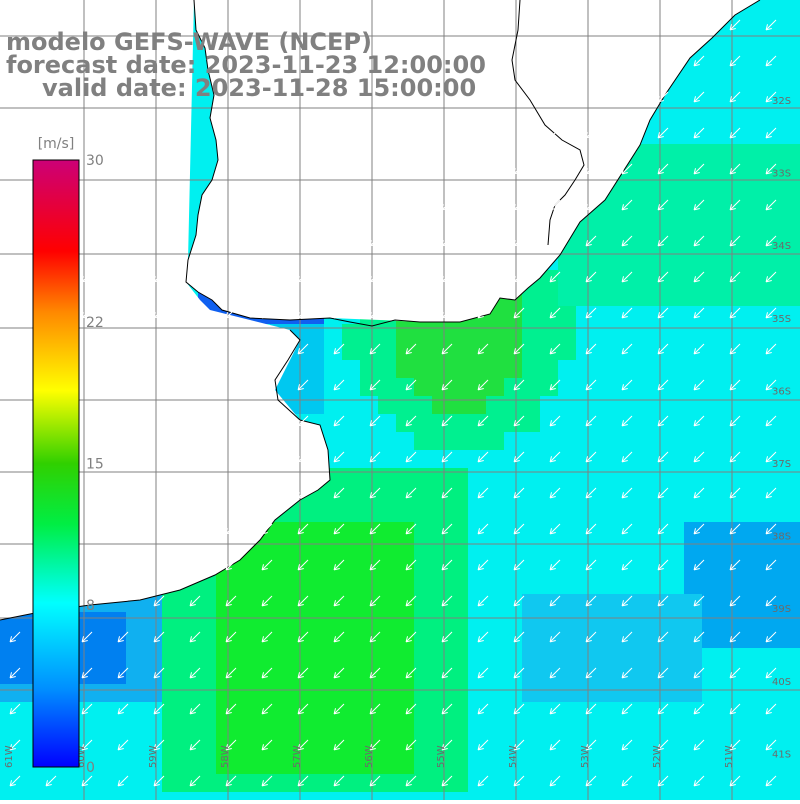  I want to click on colorbar-tick-label: 22, so click(95, 323).